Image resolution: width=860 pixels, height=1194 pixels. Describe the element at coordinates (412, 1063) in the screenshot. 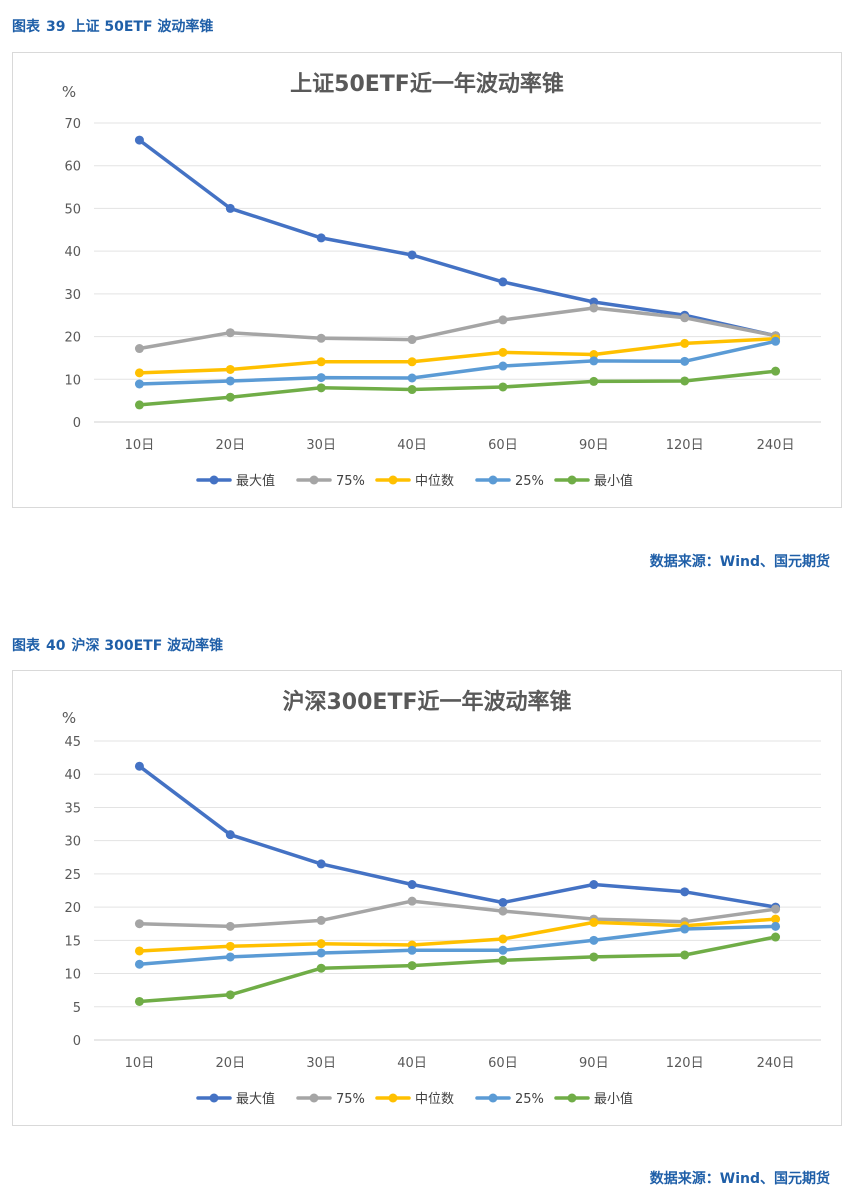

I see `x-tick-label: 40日` at that location.